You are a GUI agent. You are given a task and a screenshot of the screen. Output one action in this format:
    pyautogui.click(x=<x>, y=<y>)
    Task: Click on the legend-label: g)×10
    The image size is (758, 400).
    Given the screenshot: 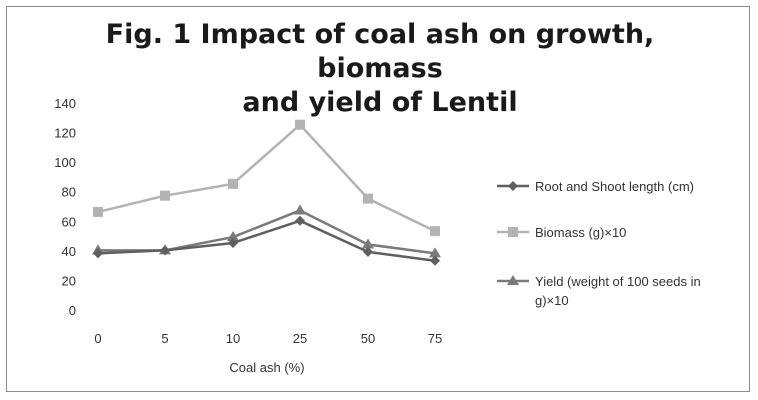 What is the action you would take?
    pyautogui.click(x=552, y=300)
    